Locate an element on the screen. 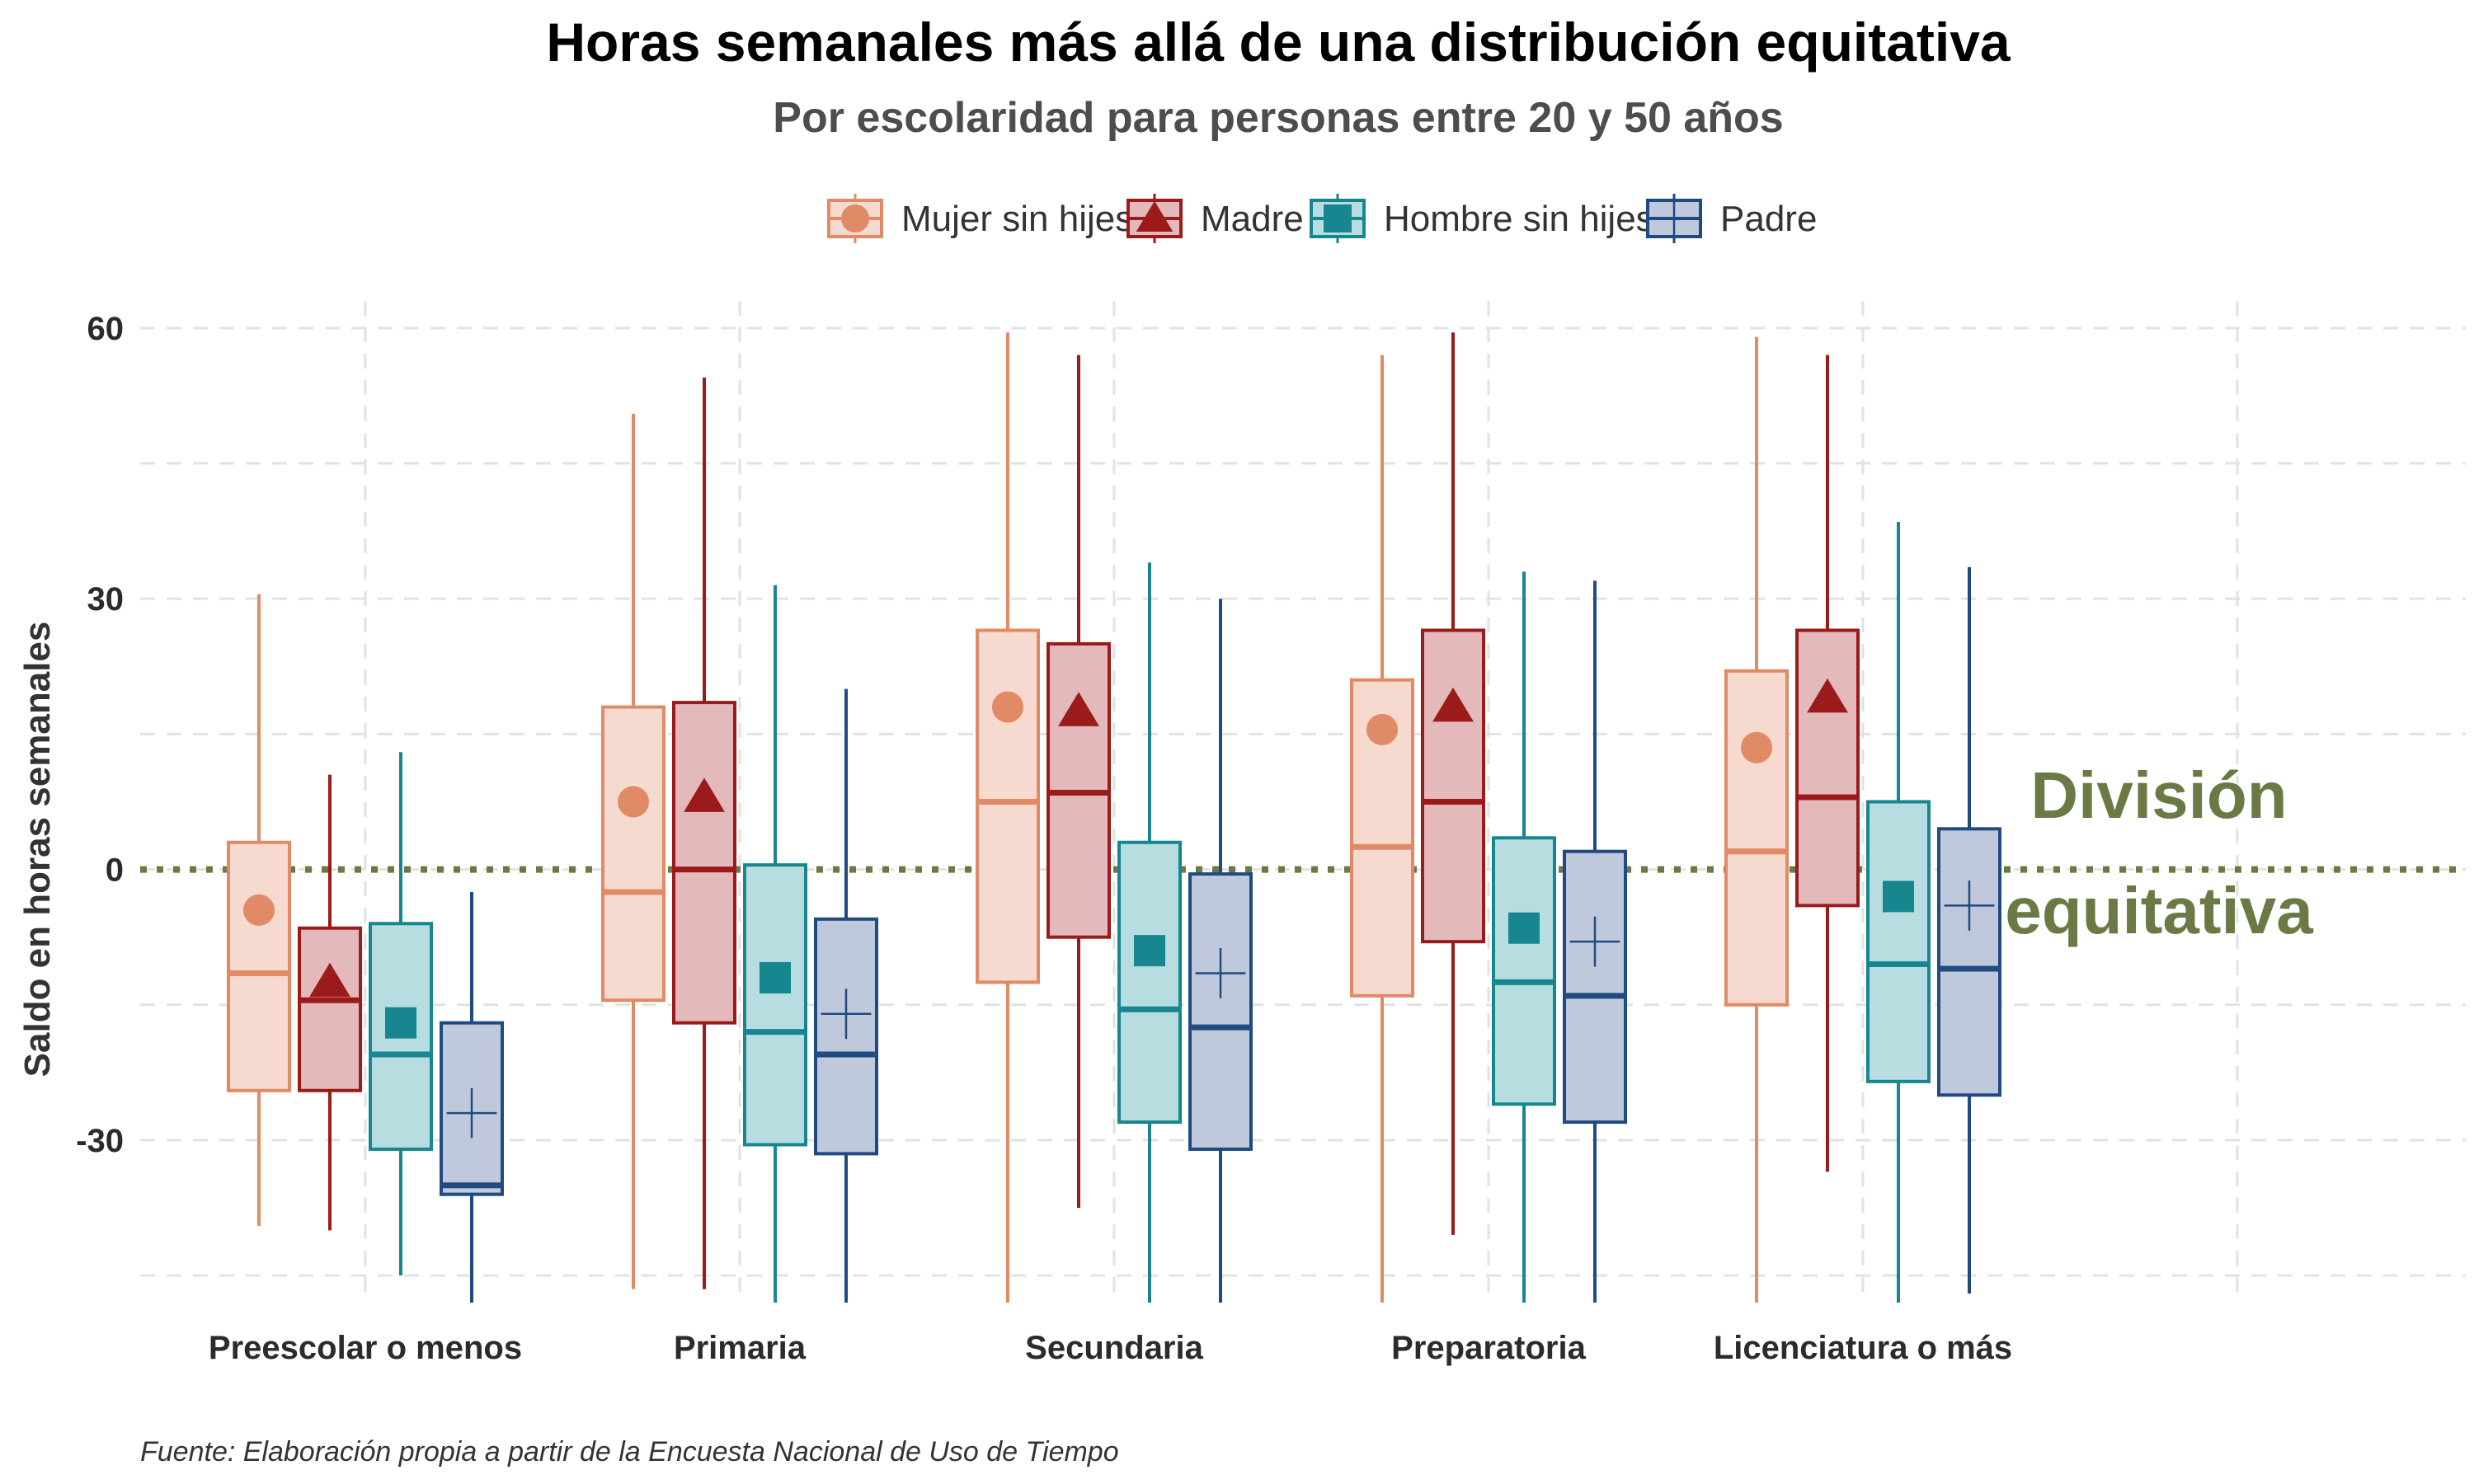 The image size is (2474, 1484). legend-label: Padre is located at coordinates (1768, 219).